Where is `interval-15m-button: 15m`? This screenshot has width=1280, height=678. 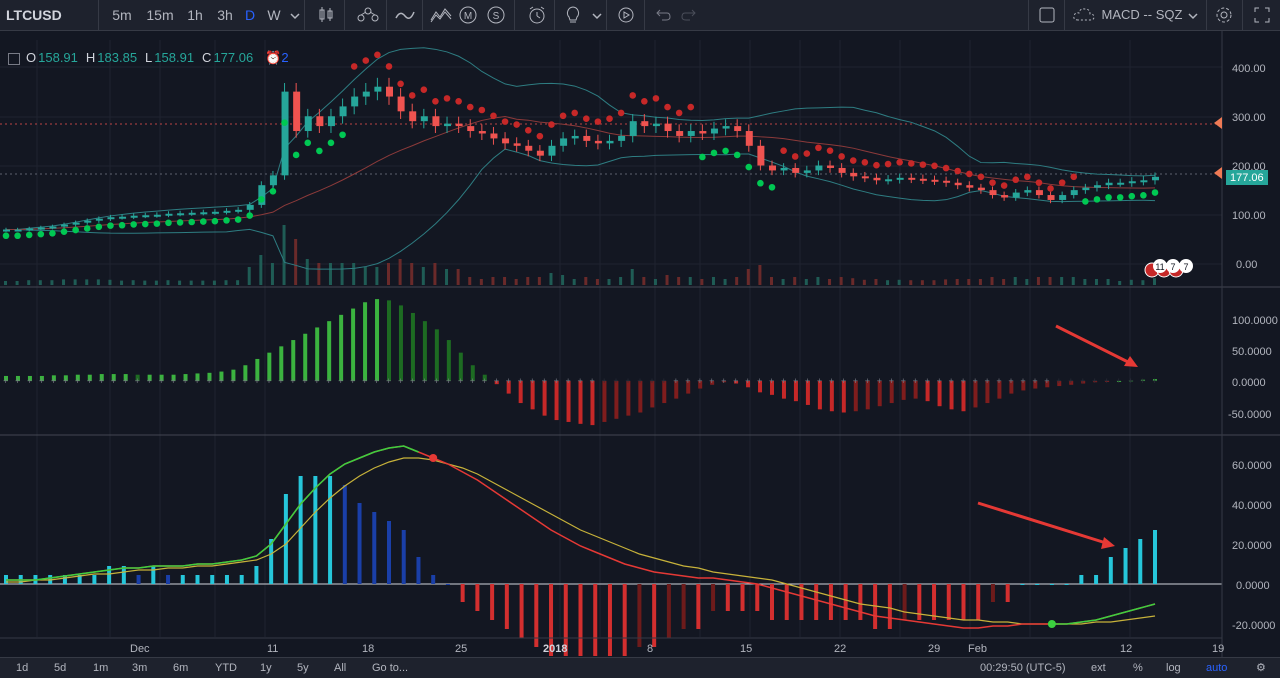
interval-15m-button: 15m is located at coordinates (160, 15).